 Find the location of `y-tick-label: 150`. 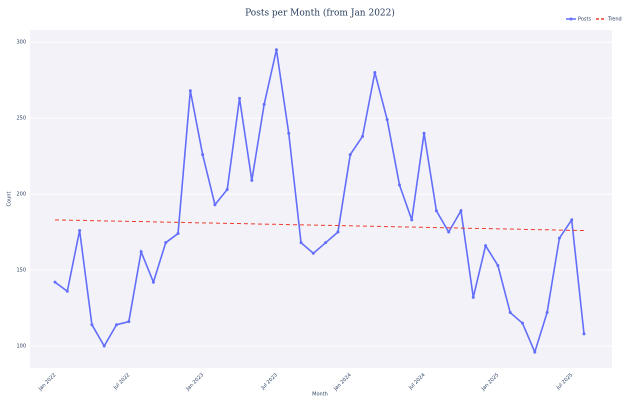

y-tick-label: 150 is located at coordinates (21, 271).